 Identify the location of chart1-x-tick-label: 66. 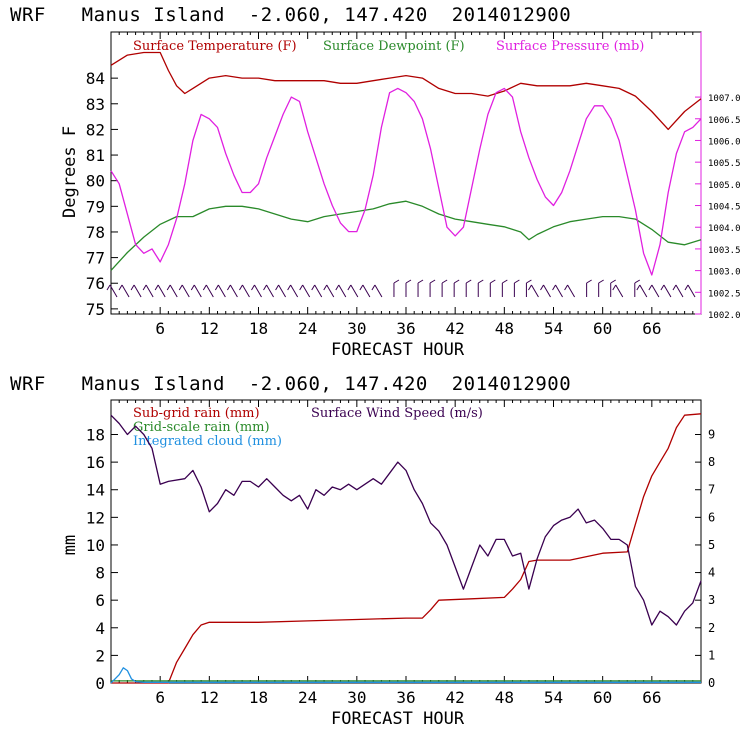
(651, 328).